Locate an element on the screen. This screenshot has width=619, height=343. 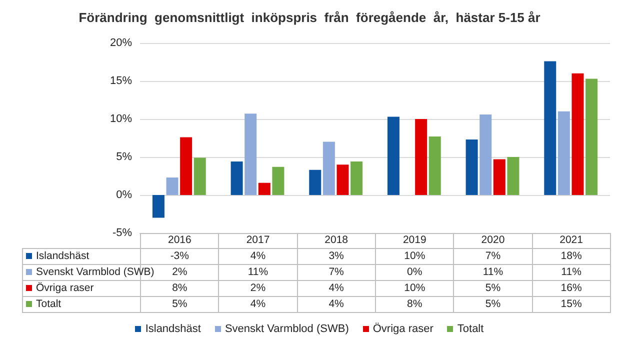
data-label: 3% is located at coordinates (336, 256).